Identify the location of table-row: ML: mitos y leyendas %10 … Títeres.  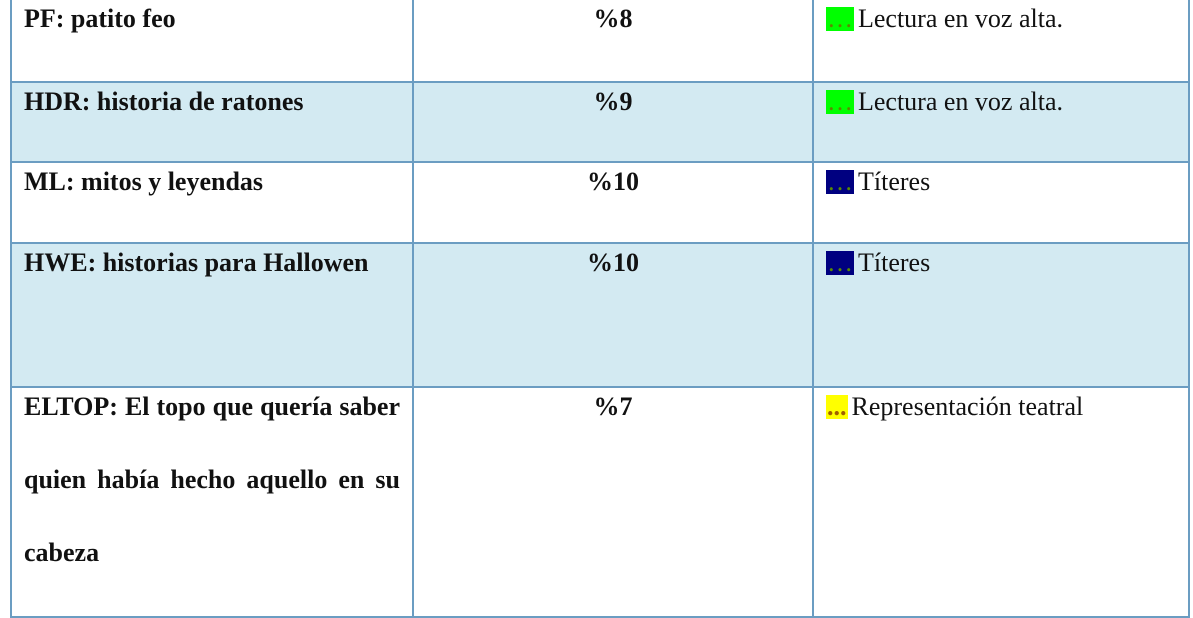
(600, 203).